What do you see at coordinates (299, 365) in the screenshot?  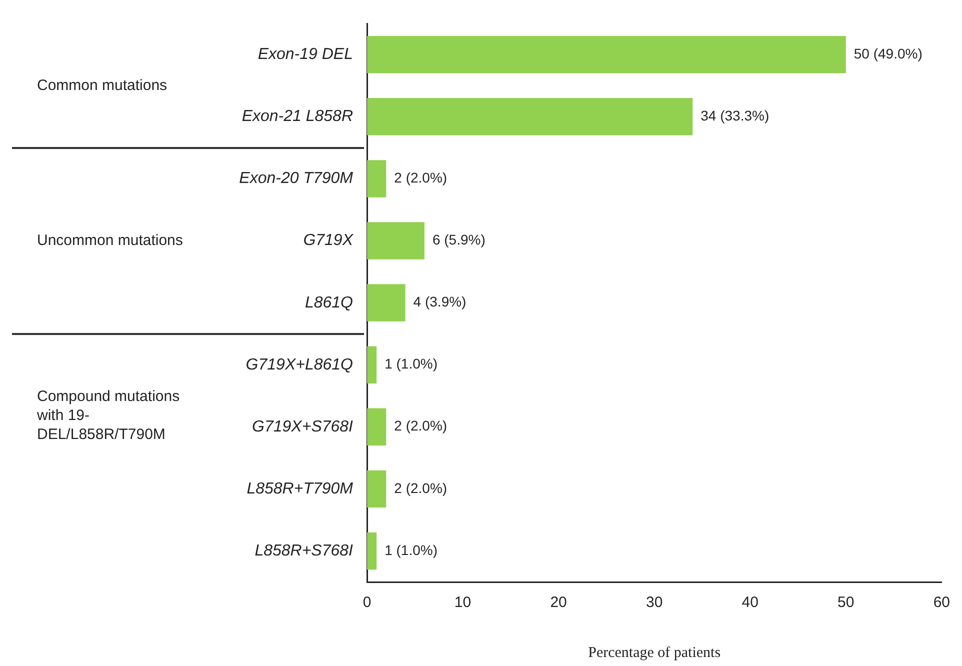 I see `y-tick-label: G719X+L861Q` at bounding box center [299, 365].